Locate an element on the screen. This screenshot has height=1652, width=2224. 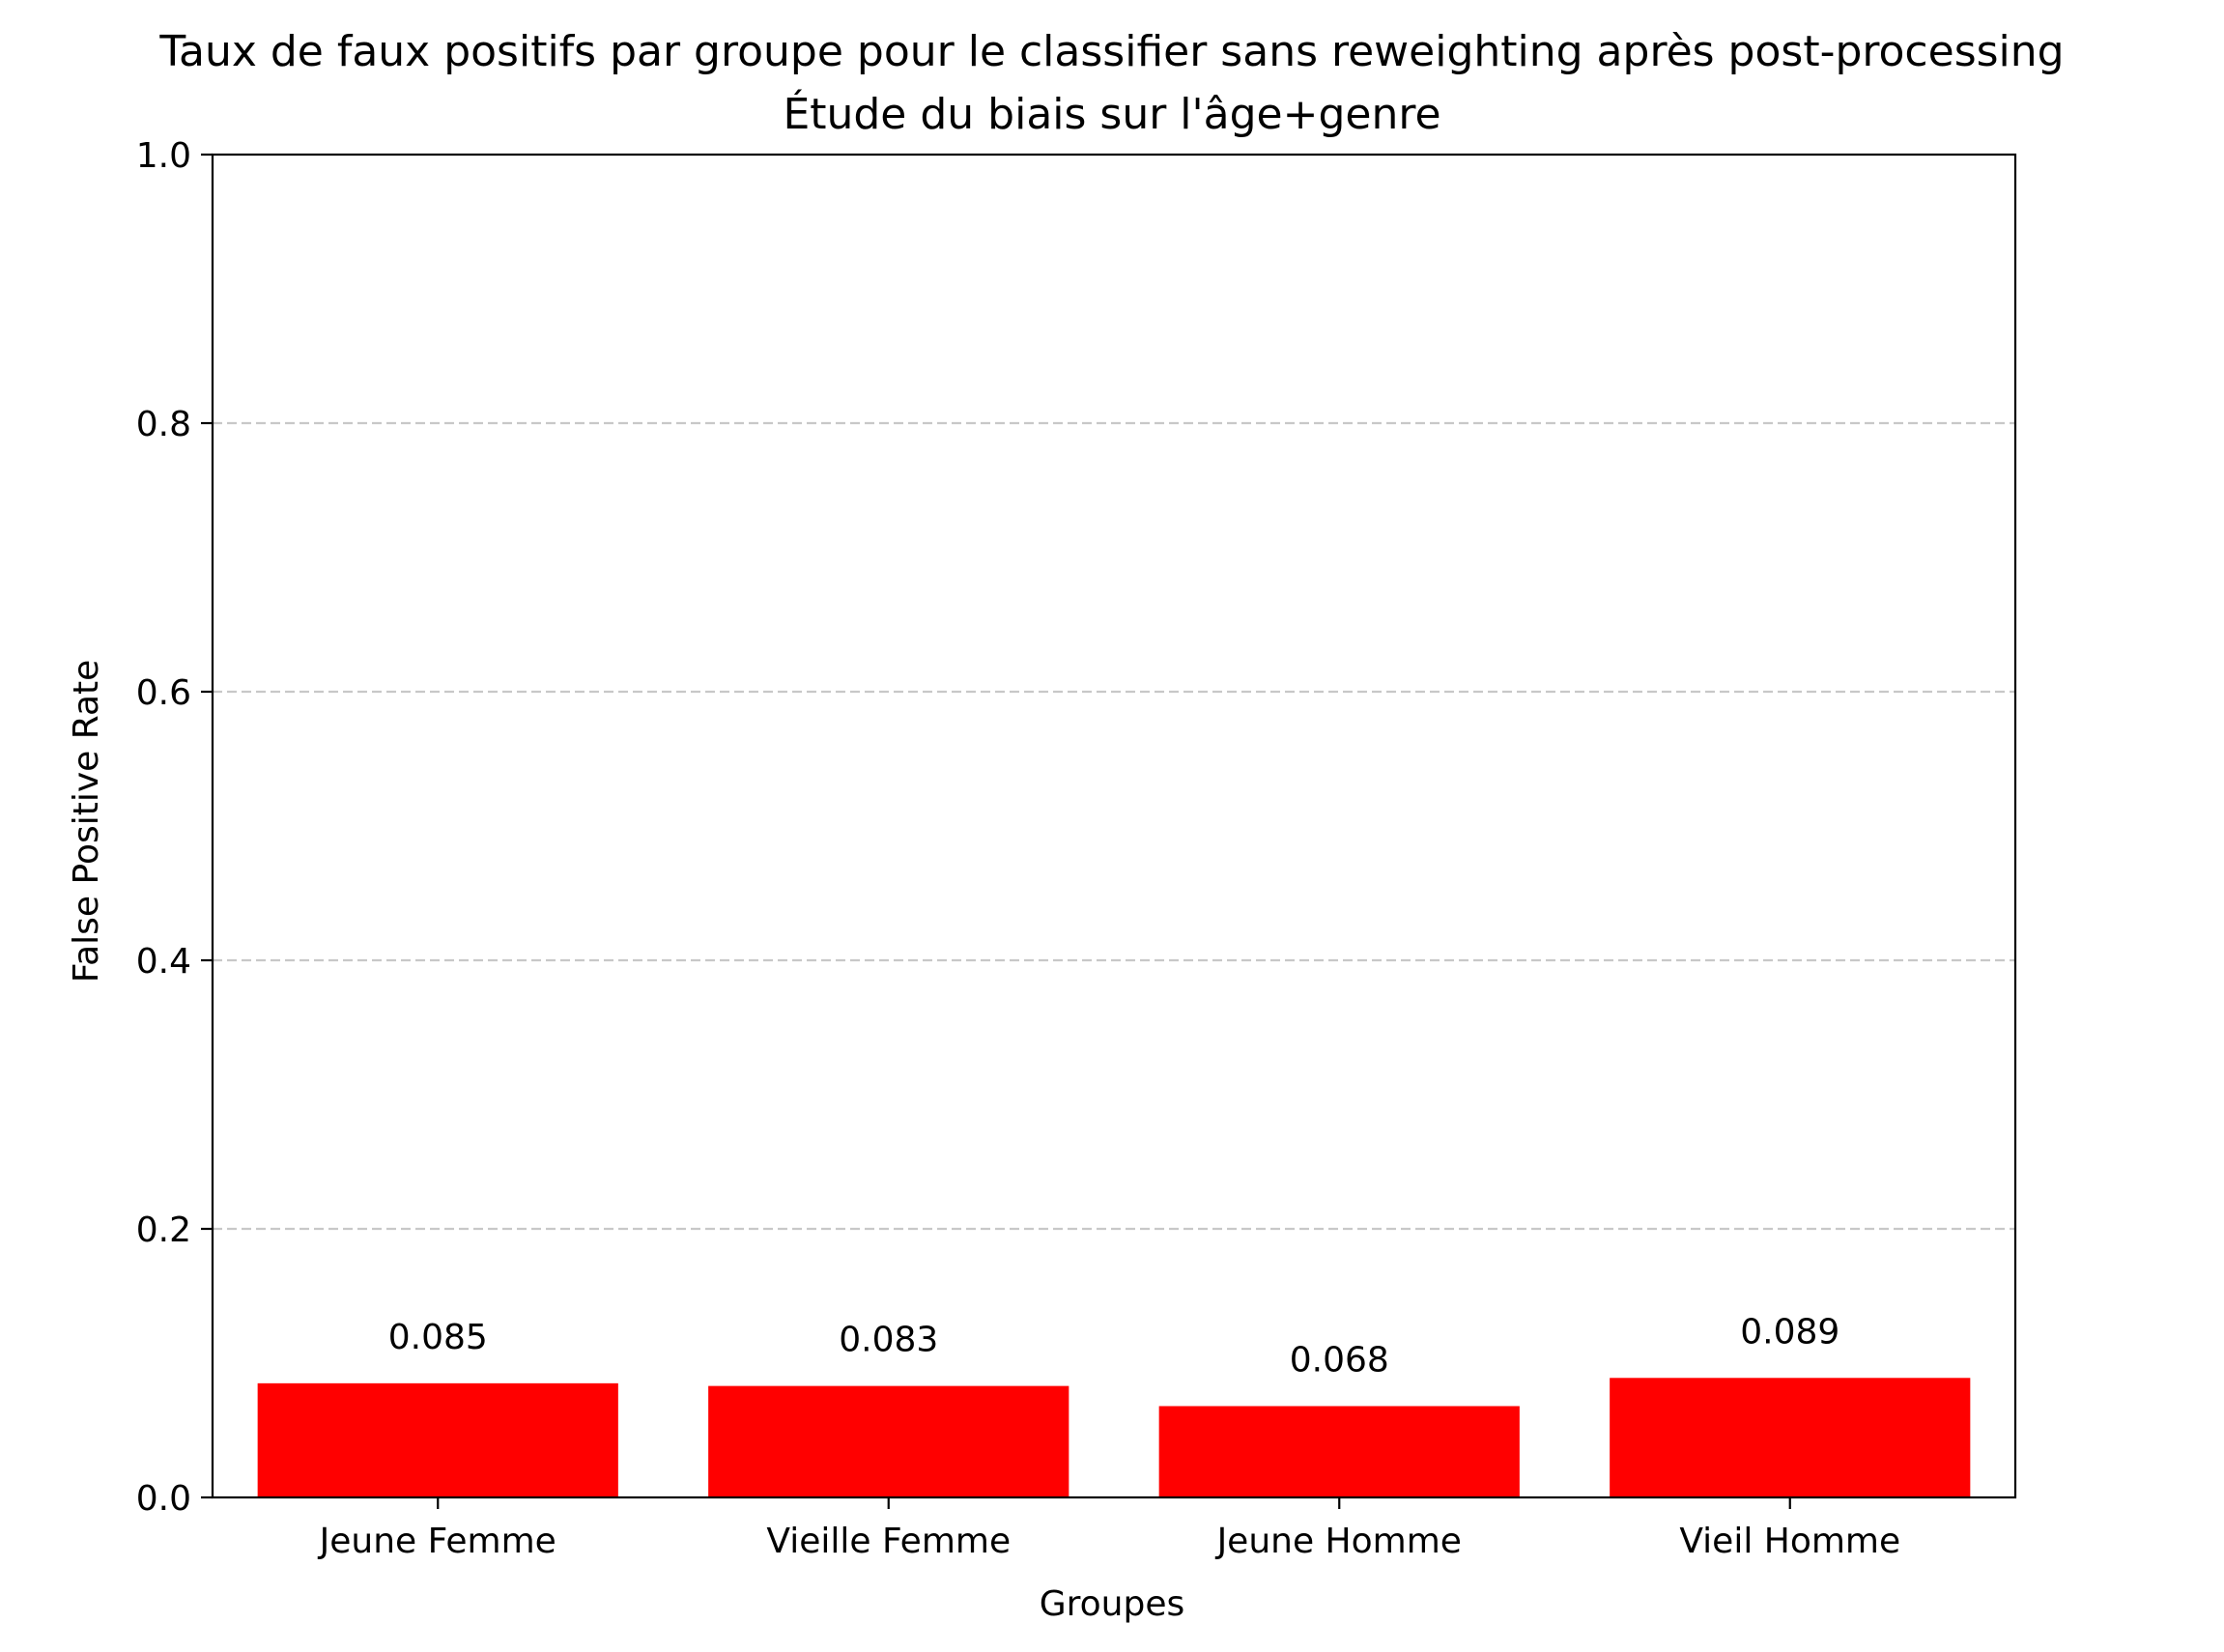
x-tick-label: Jeune Femme is located at coordinates (437, 1541).